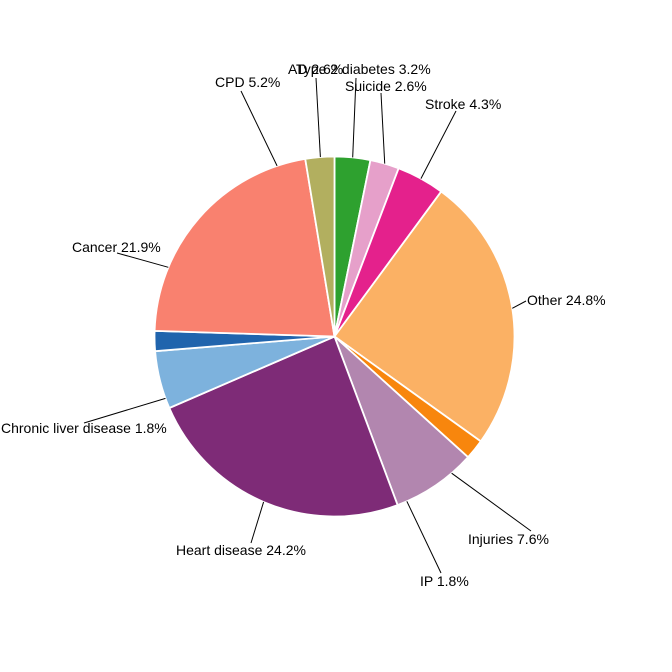 Image resolution: width=672 pixels, height=672 pixels. What do you see at coordinates (354, 117) in the screenshot?
I see `leader-line-type-2-diabetes` at bounding box center [354, 117].